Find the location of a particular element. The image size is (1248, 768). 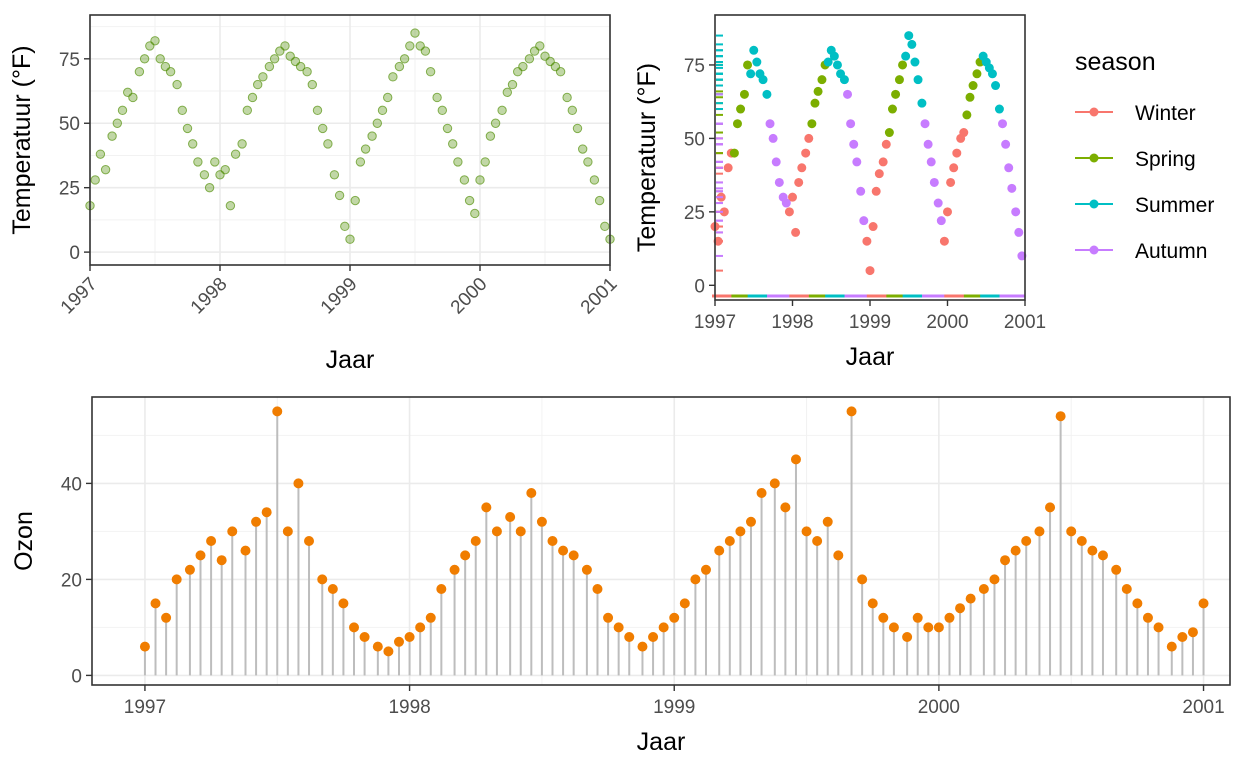

x-axis-title: Jaar is located at coordinates (870, 357).